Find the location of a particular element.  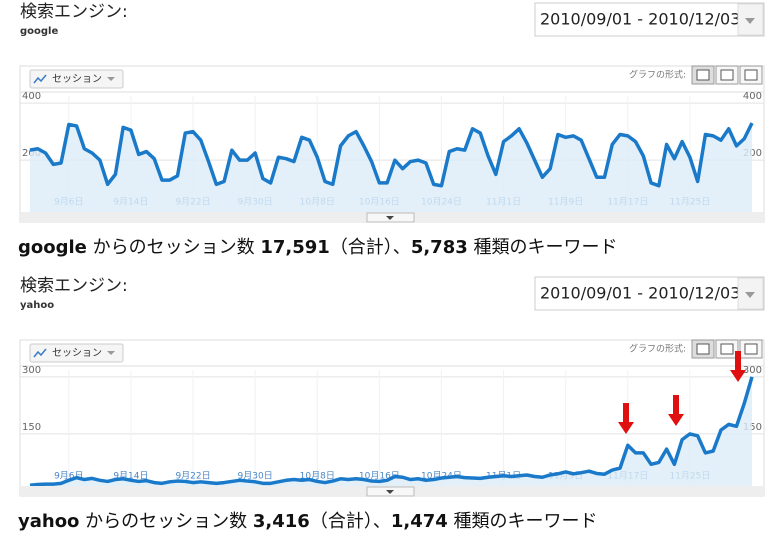

source: google is located at coordinates (39, 31).